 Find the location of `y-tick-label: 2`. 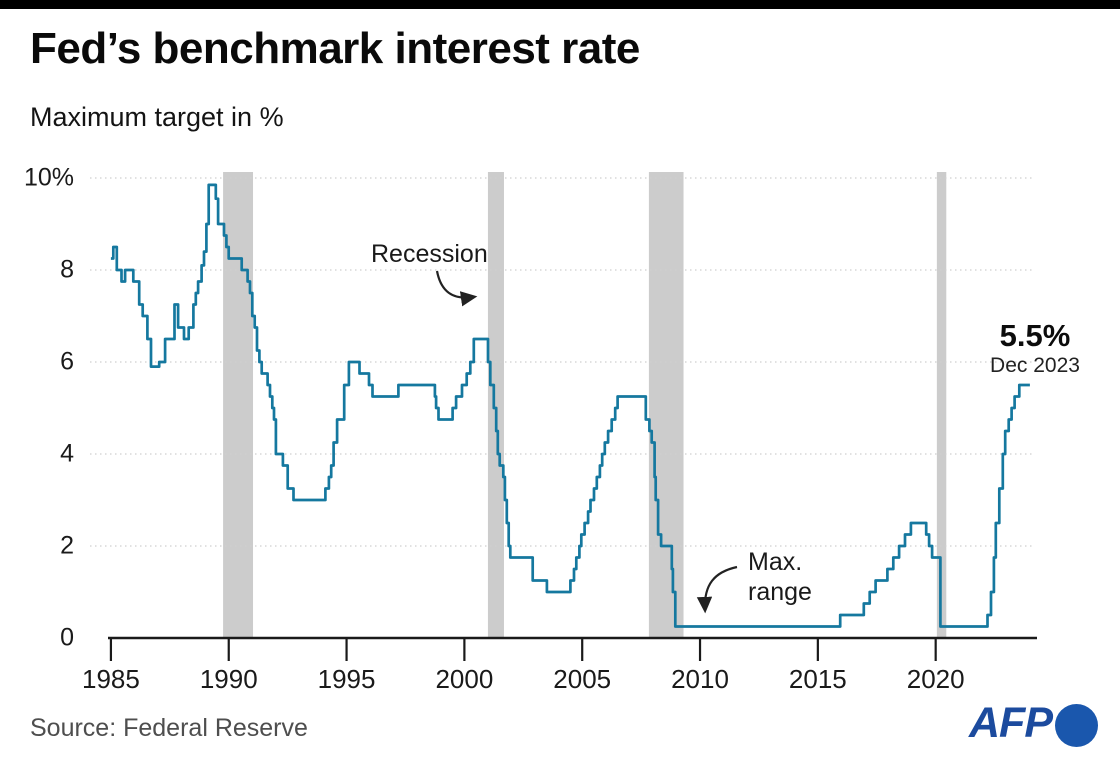

y-tick-label: 2 is located at coordinates (67, 546).